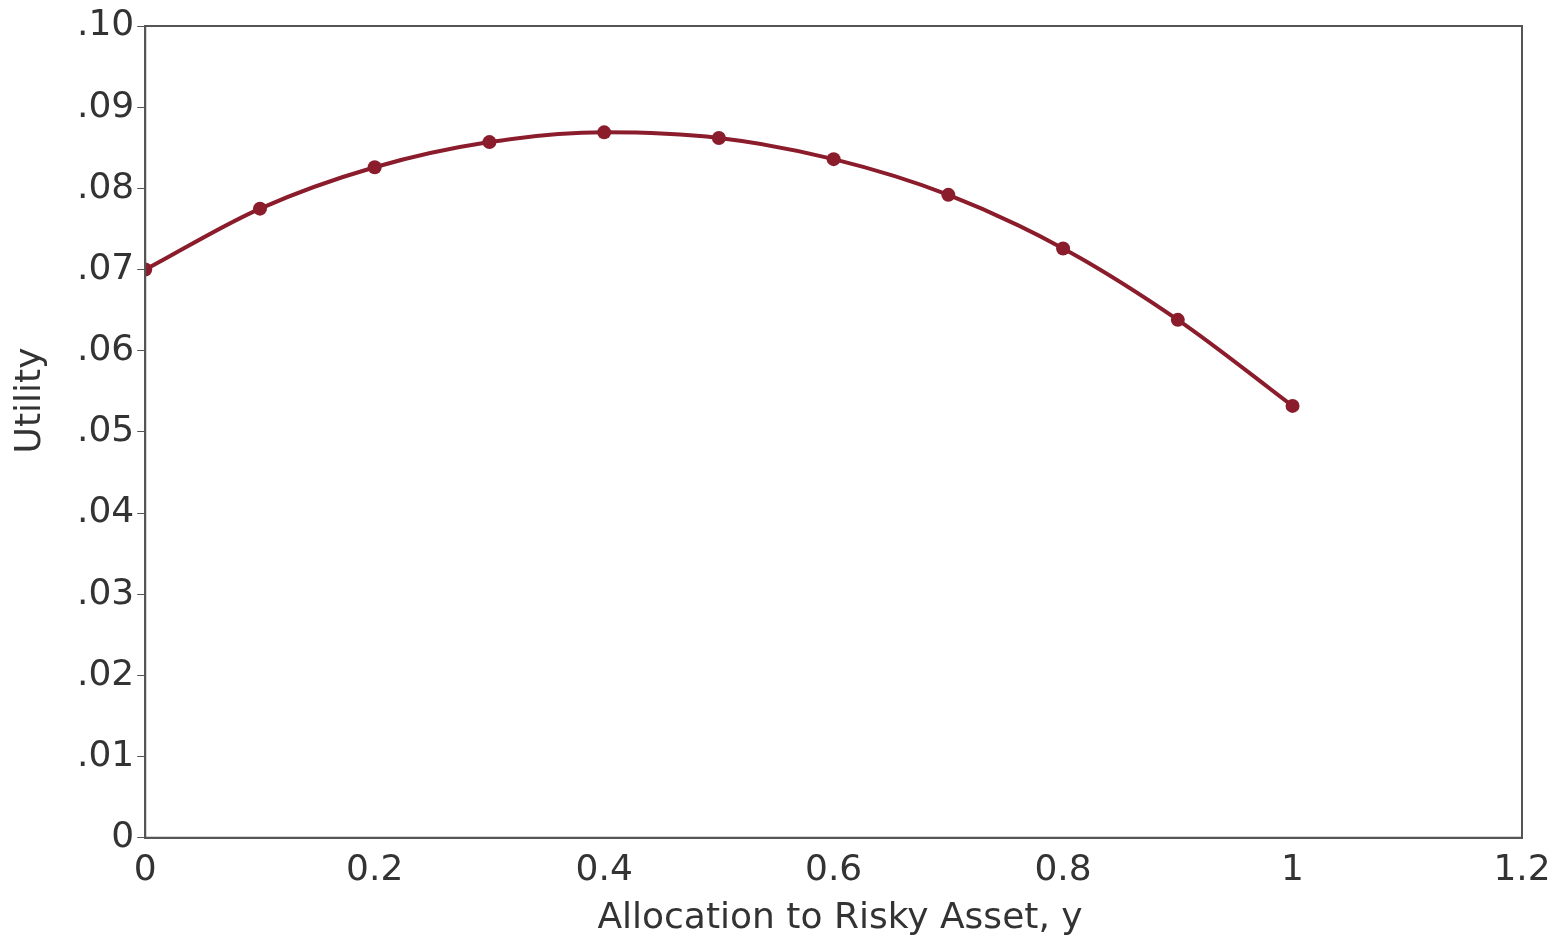  I want to click on x-tick-label: 0.2, so click(375, 867).